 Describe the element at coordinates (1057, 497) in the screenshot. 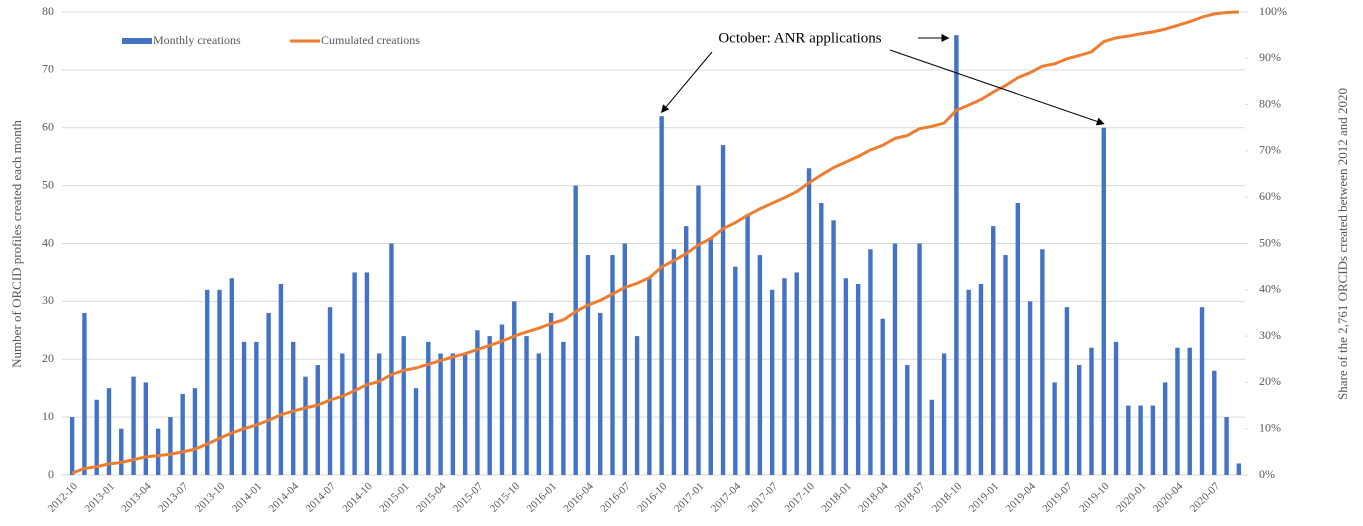

I see `x-tick-label: 2019-07` at that location.